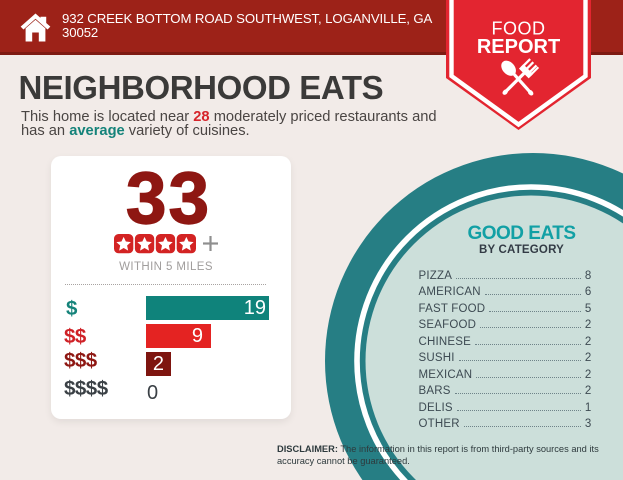 The width and height of the screenshot is (623, 480). I want to click on svg-text: FOOD, so click(519, 29).